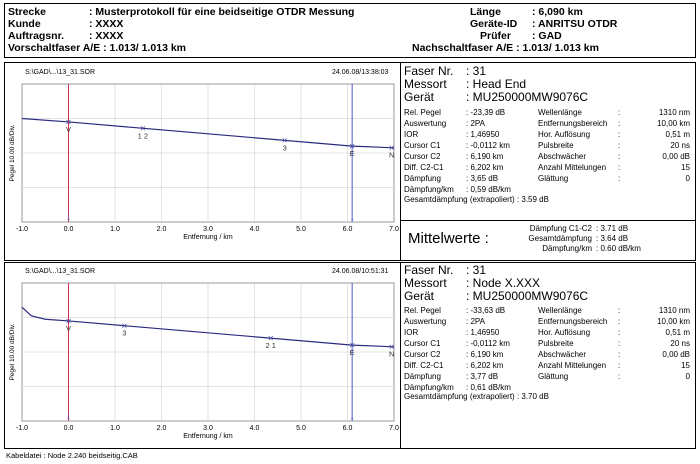 This screenshot has width=700, height=464. Describe the element at coordinates (424, 167) in the screenshot. I see `param-key: Diff. C2-C1` at that location.